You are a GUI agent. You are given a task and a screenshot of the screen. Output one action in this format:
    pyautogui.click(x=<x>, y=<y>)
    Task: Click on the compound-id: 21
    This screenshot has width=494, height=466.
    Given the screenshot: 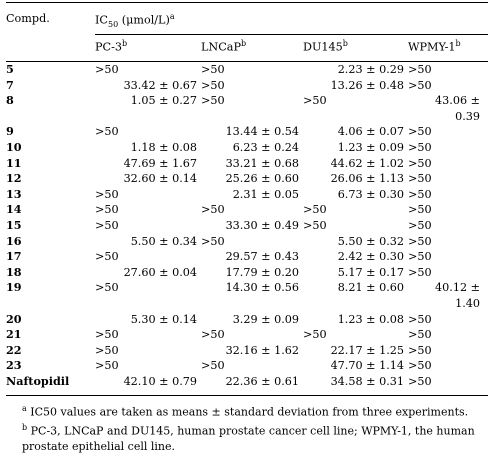 What is the action you would take?
    pyautogui.click(x=14, y=334)
    